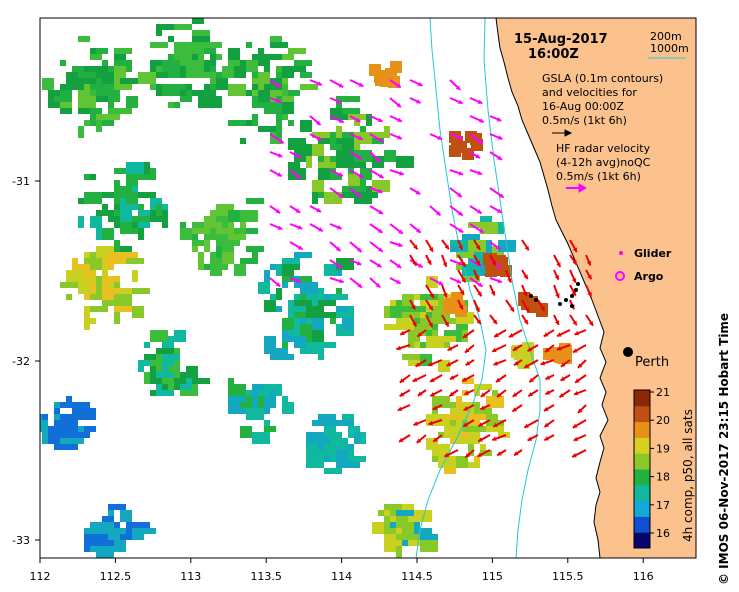  What do you see at coordinates (669, 48) in the screenshot?
I see `isobath-1000m-label: 1000m` at bounding box center [669, 48].